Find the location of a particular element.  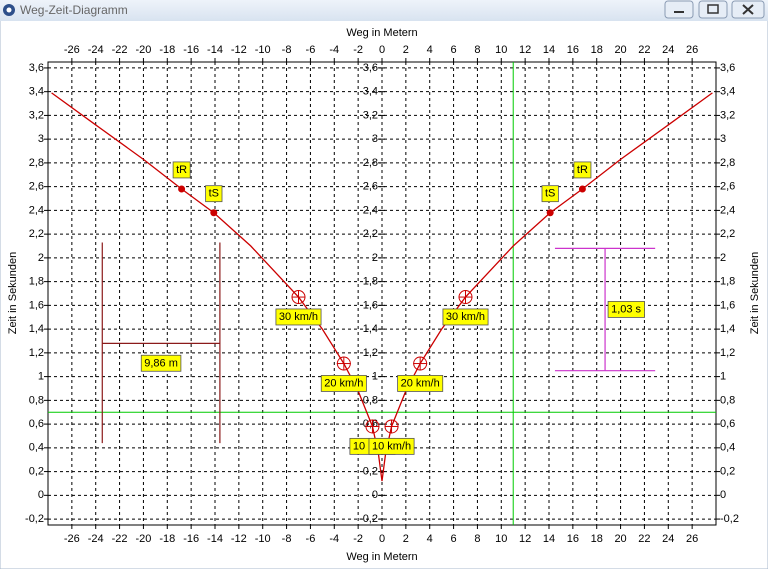

minimize-button is located at coordinates (679, 9).